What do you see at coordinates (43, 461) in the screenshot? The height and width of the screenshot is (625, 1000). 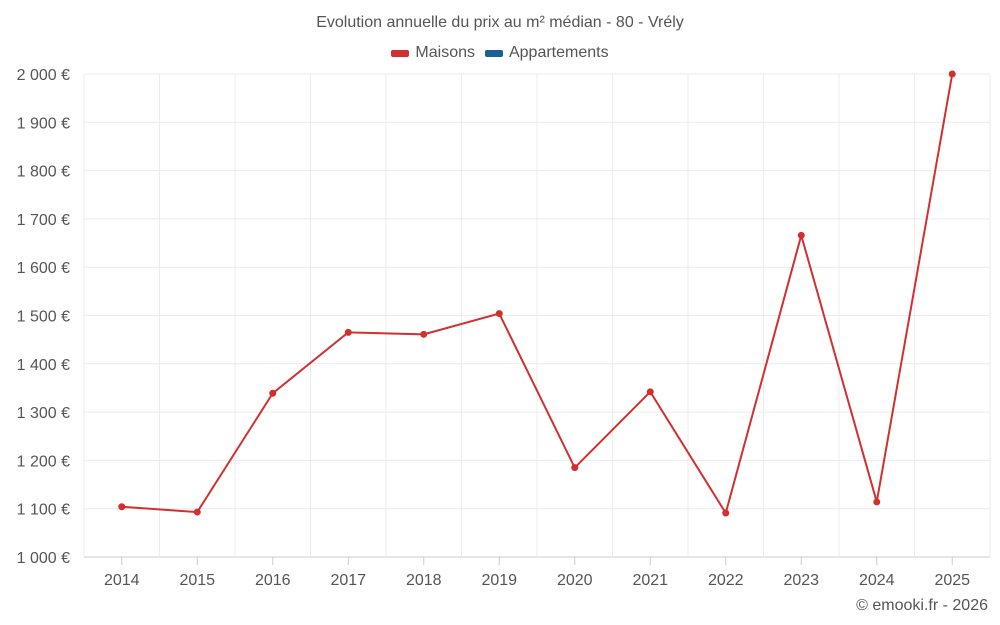 I see `y-tick-label: 1 200 €` at bounding box center [43, 461].